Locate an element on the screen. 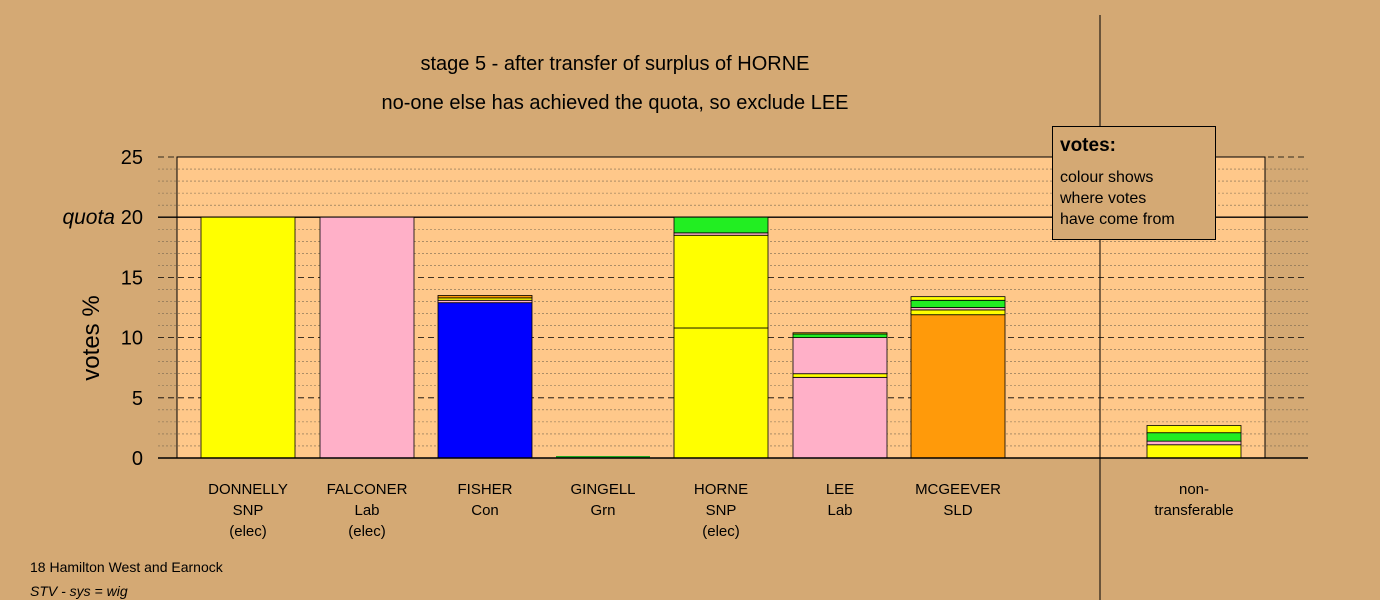  y-tick-label: 25 is located at coordinates (132, 158).